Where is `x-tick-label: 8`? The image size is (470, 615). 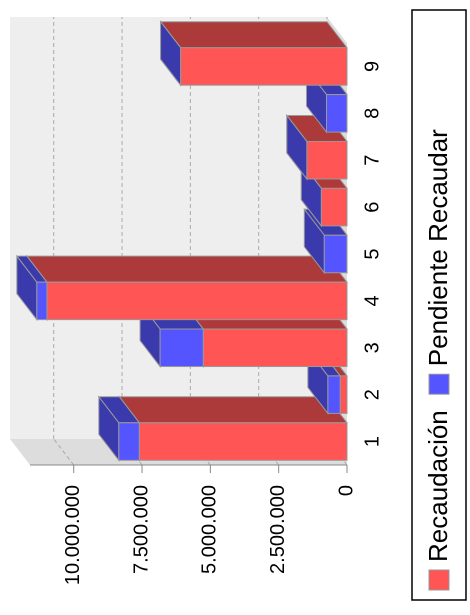
x-tick-label: 8 is located at coordinates (372, 113).